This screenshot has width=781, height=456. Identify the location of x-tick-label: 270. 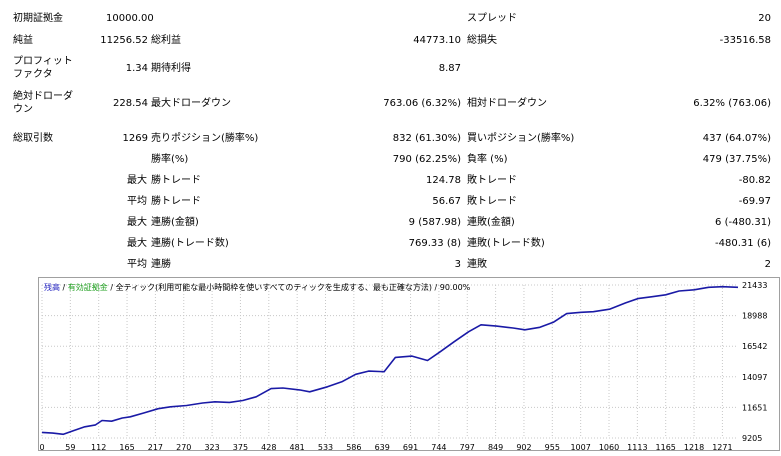
(183, 447).